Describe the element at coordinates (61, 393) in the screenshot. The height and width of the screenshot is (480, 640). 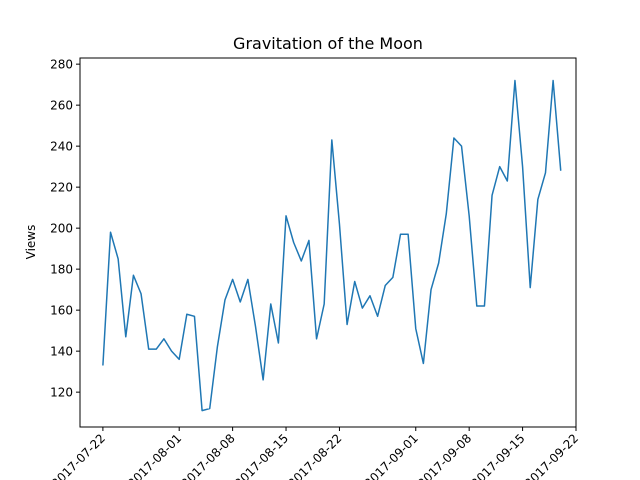
I see `y-tick-label: 120` at that location.